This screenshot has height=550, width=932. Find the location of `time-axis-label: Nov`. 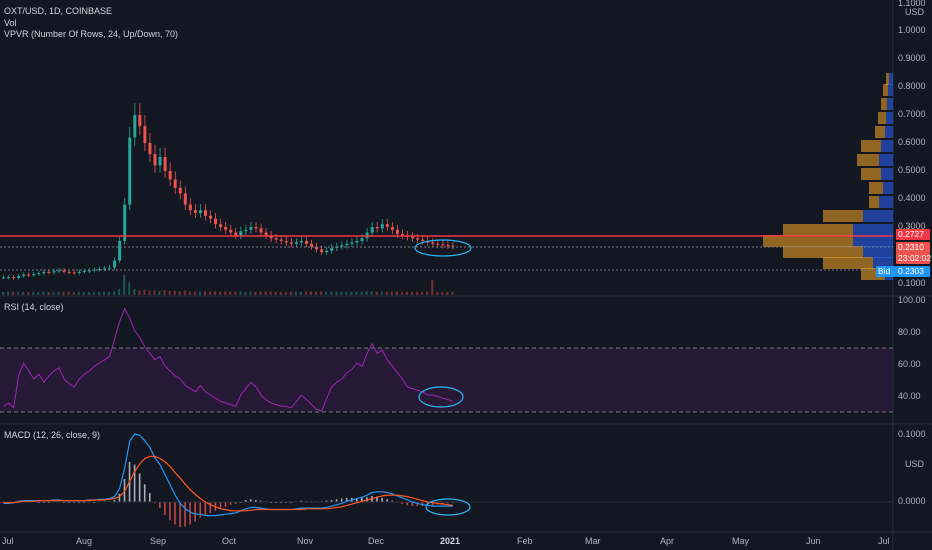

time-axis-label: Nov is located at coordinates (305, 541).